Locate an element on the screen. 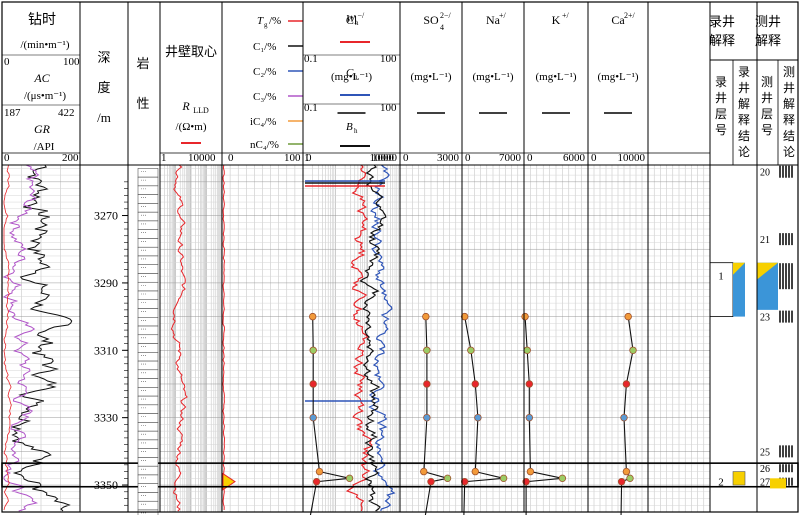 This screenshot has height=515, width=800. welllog-conclusion-header: 解 is located at coordinates (789, 104).